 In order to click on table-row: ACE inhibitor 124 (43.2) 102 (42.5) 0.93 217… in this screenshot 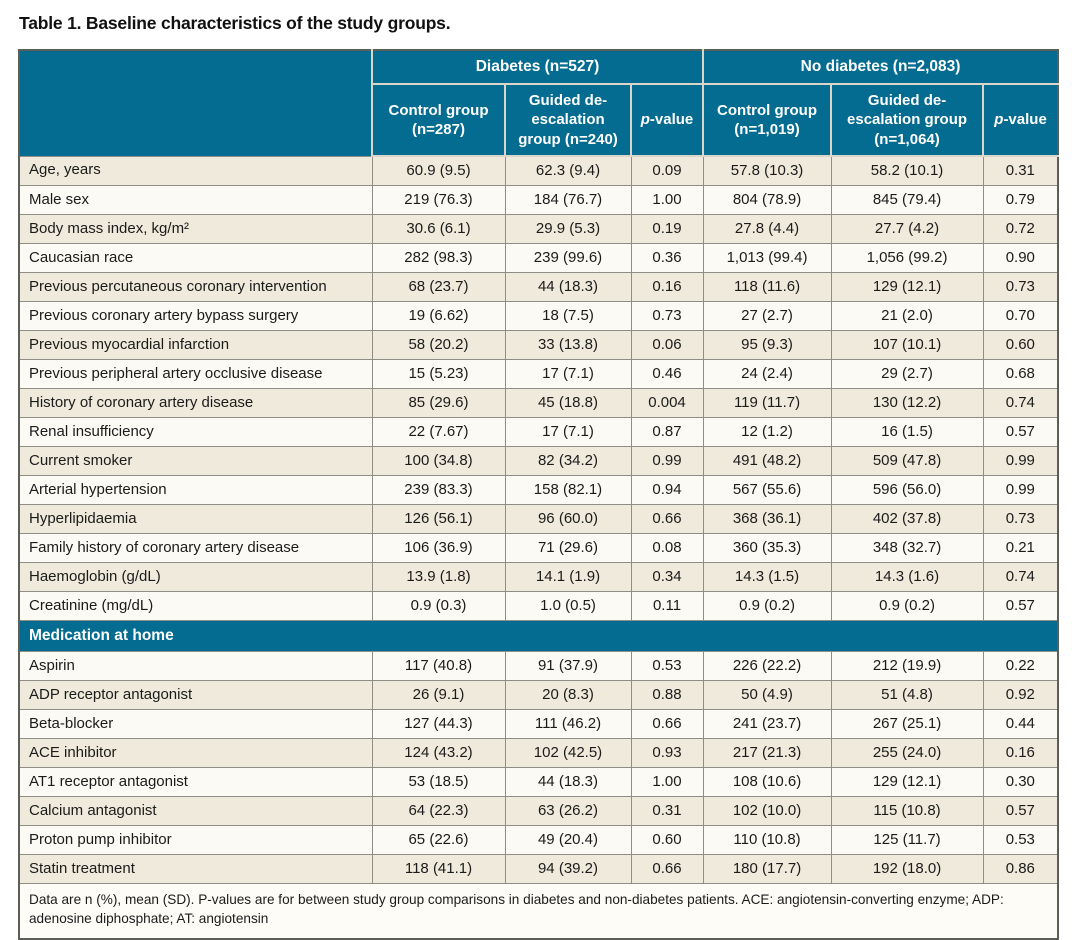, I will do `click(538, 753)`.